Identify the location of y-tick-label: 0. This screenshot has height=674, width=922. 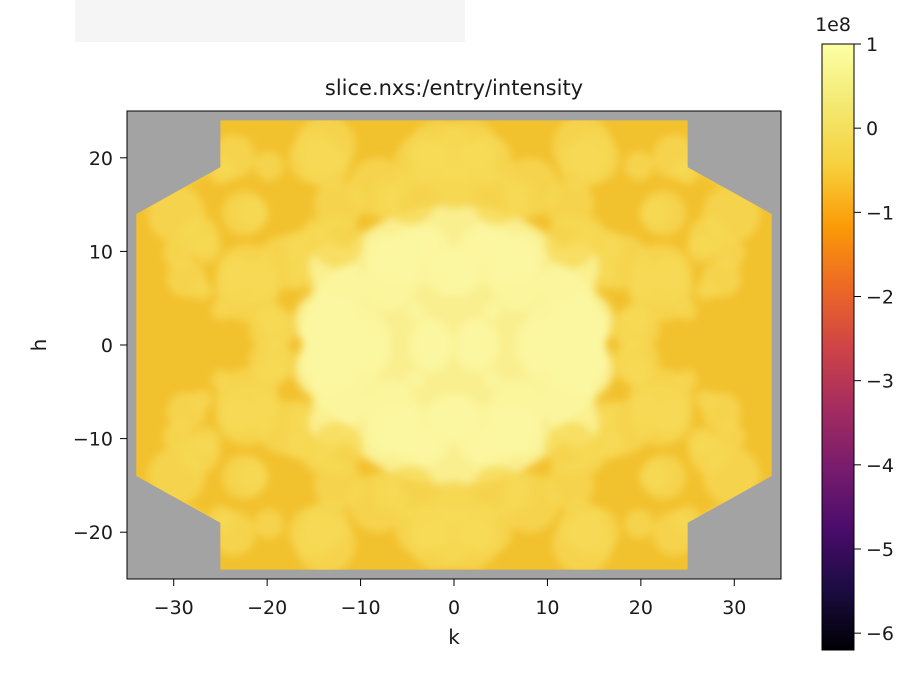
(107, 346).